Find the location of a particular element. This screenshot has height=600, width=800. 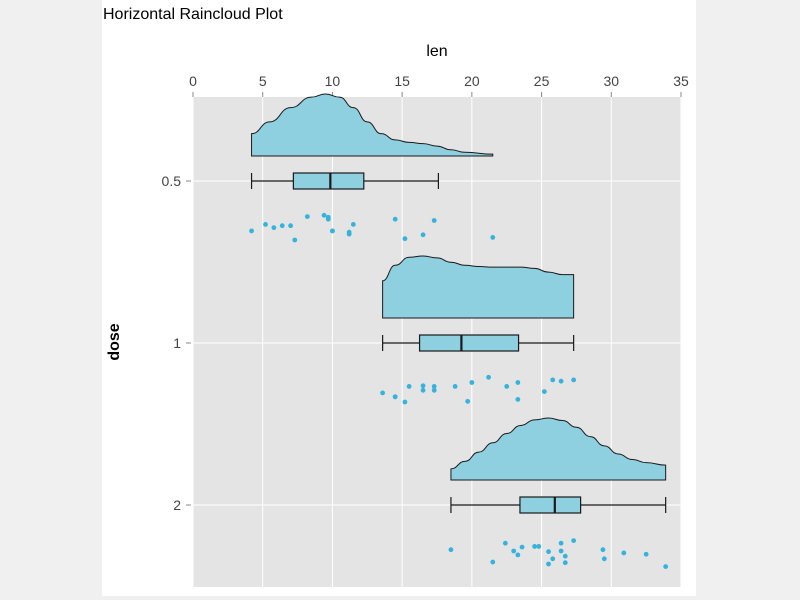

x-tick-label: 15 is located at coordinates (402, 81).